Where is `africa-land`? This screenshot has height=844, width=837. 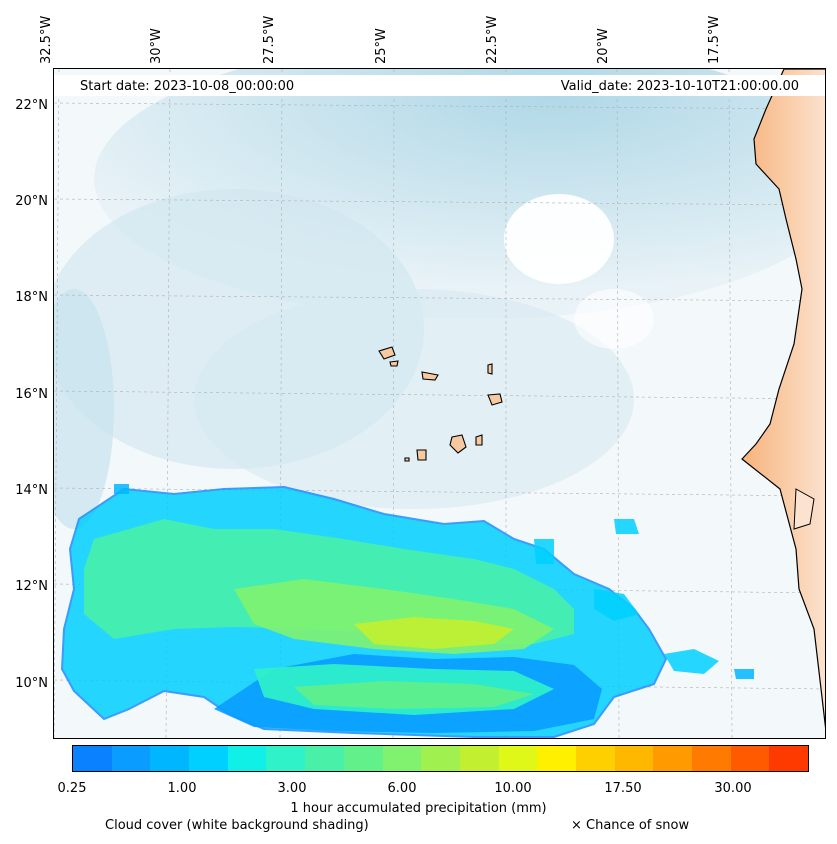
africa-land is located at coordinates (783, 399).